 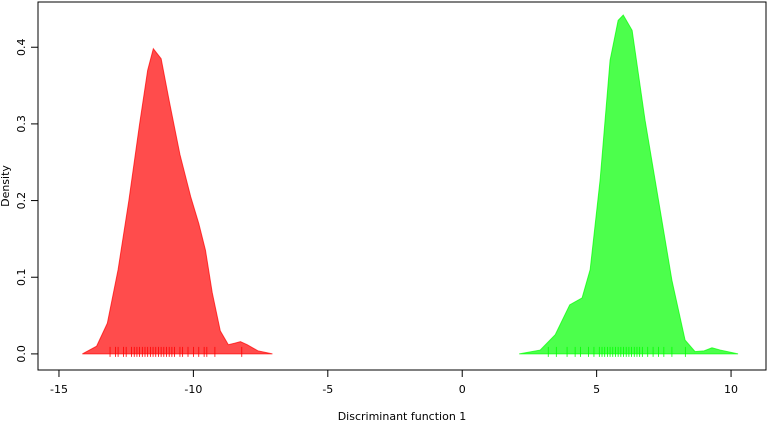 I want to click on x-tick-label: -15, so click(x=59, y=389).